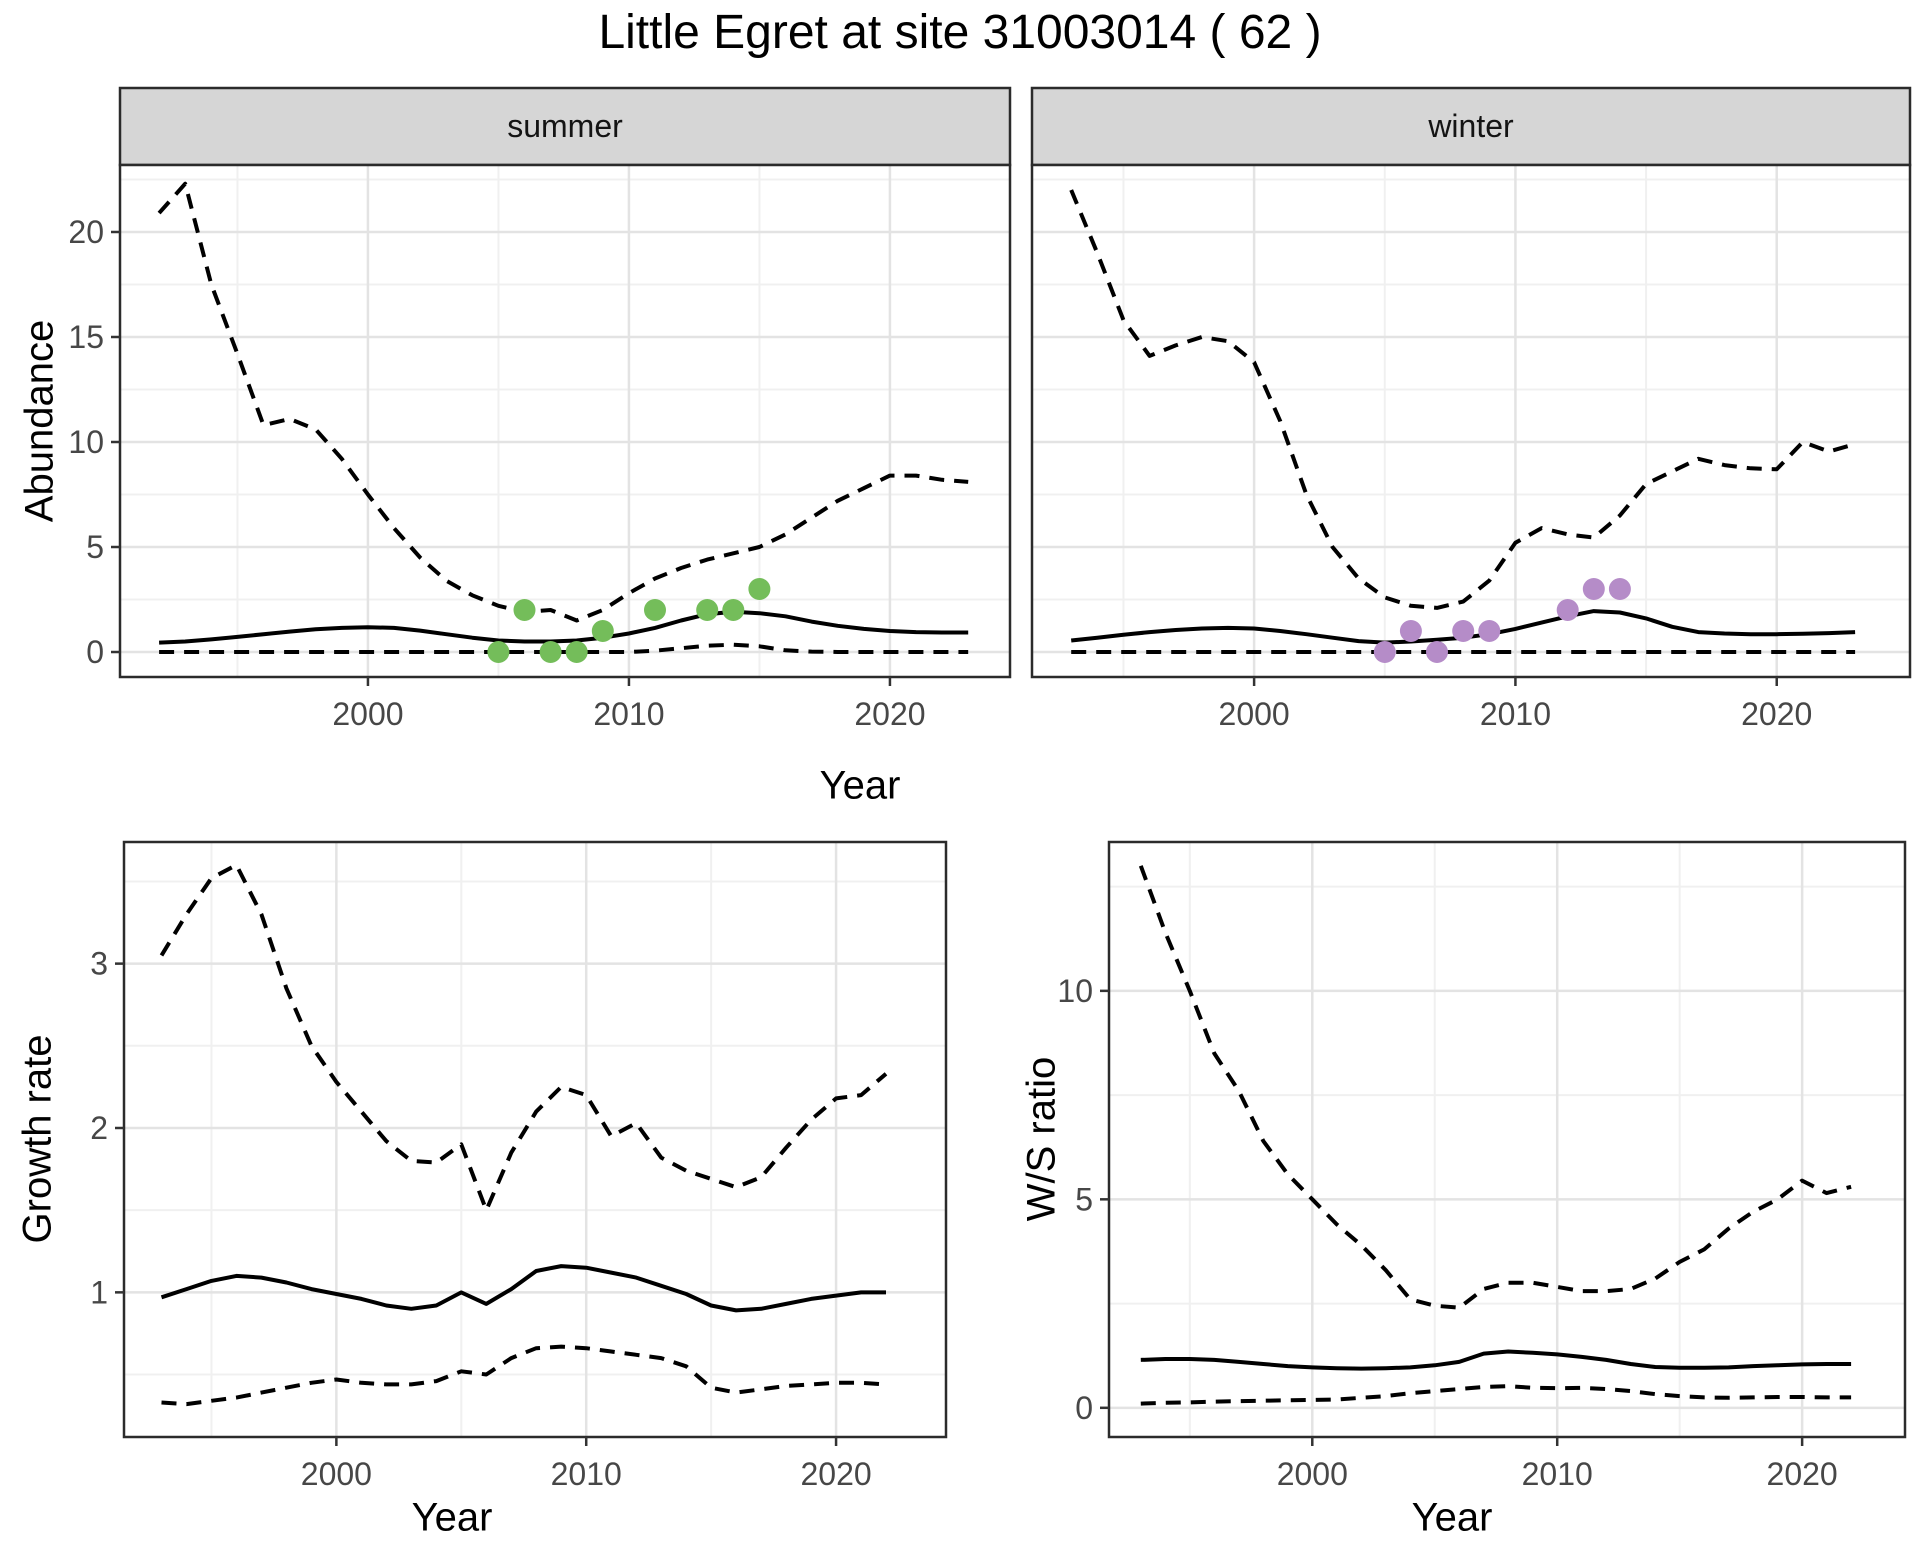 The width and height of the screenshot is (1920, 1560). I want to click on growth-x-axis-title: Year, so click(452, 1517).